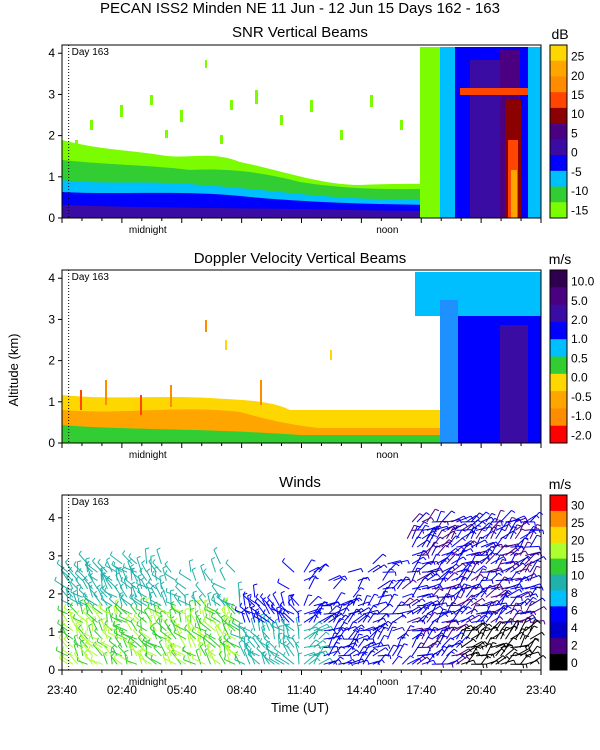 The height and width of the screenshot is (750, 600). Describe the element at coordinates (341, 135) in the screenshot. I see `snr-speckle` at that location.